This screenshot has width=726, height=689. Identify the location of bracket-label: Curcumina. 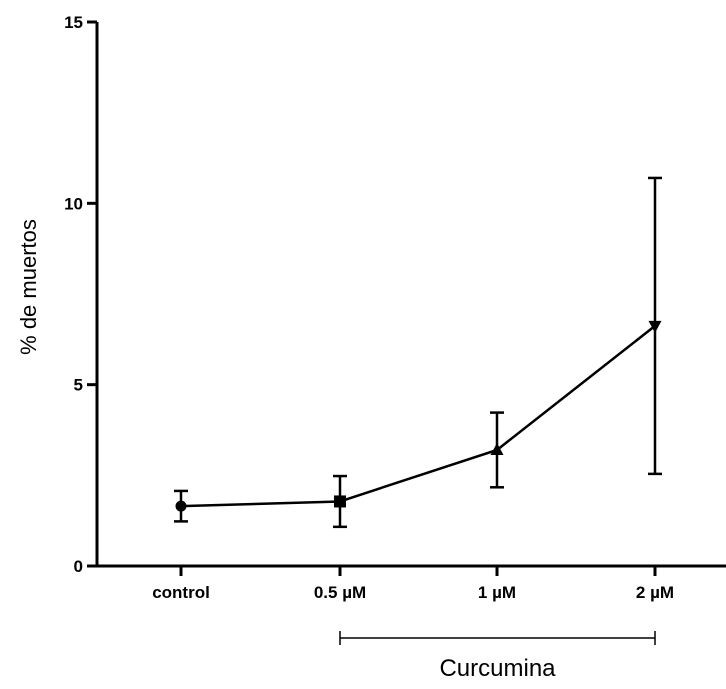
(497, 668).